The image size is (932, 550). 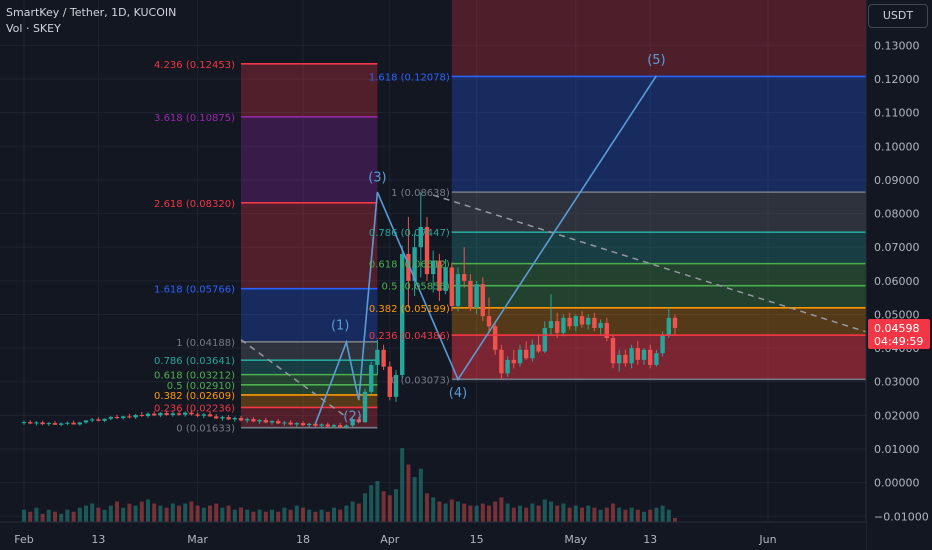 I want to click on countdown-text: 04:49:59, so click(x=898, y=341).